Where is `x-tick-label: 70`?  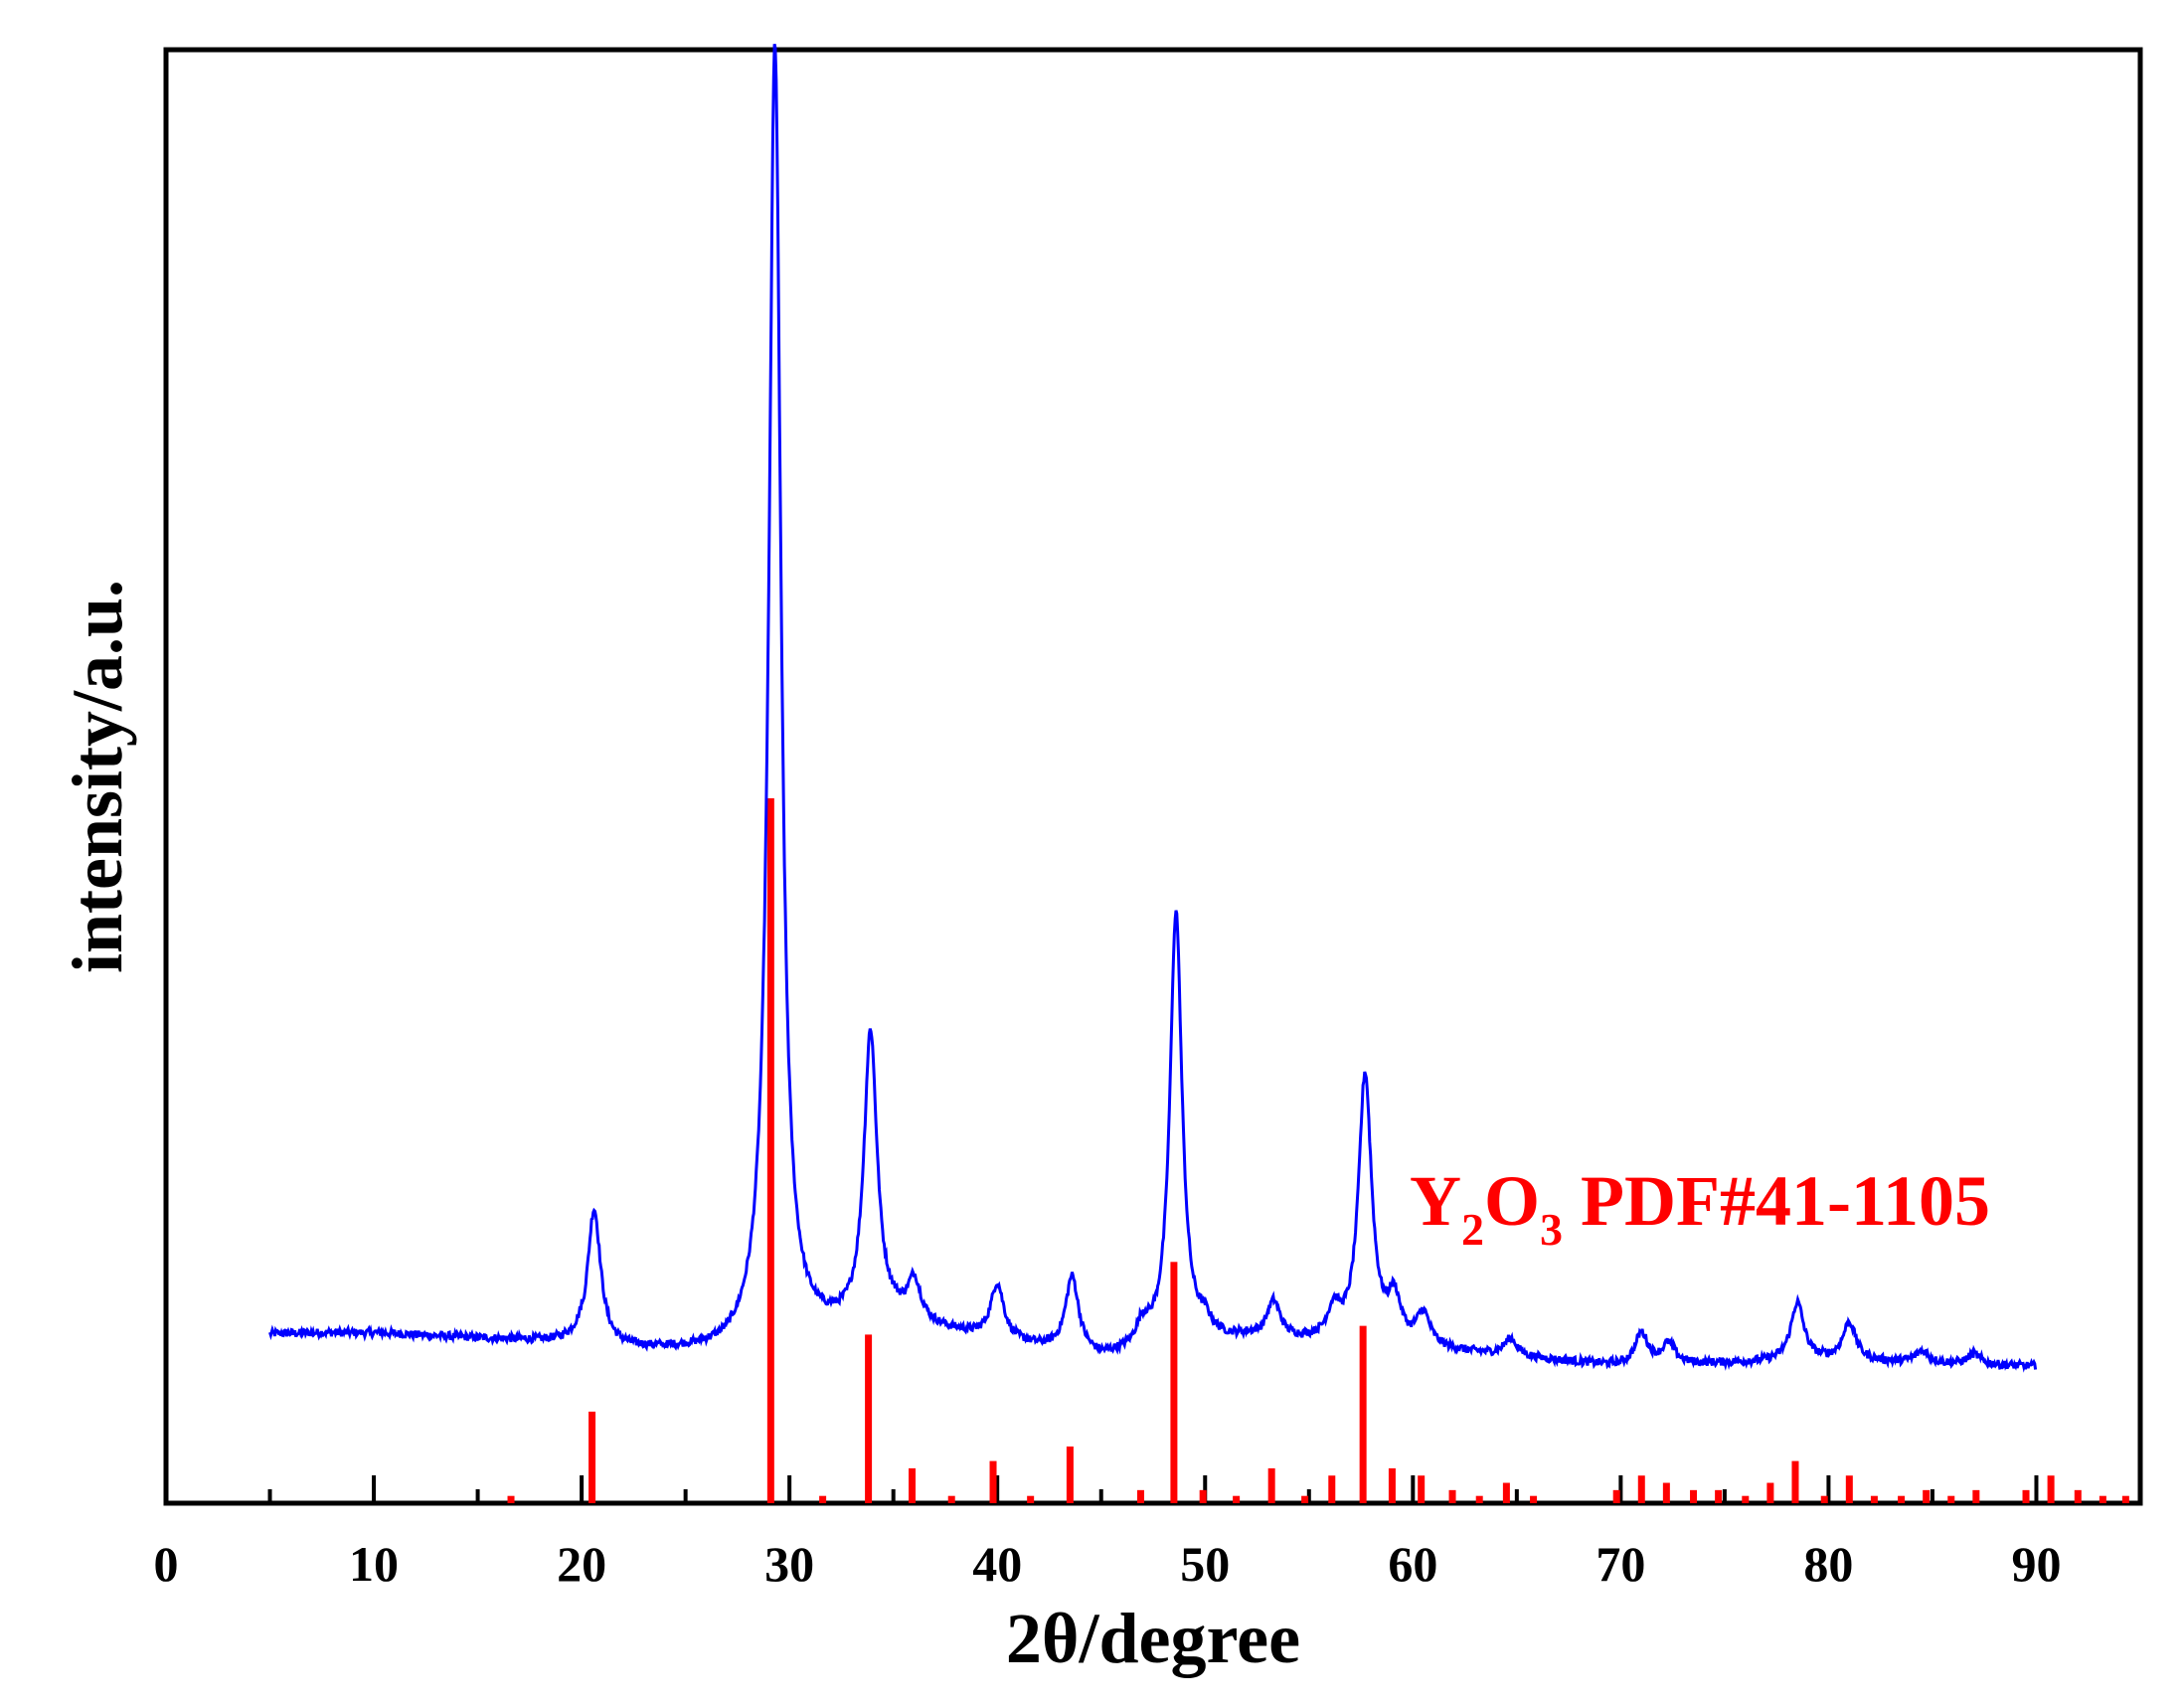 x-tick-label: 70 is located at coordinates (1620, 1564).